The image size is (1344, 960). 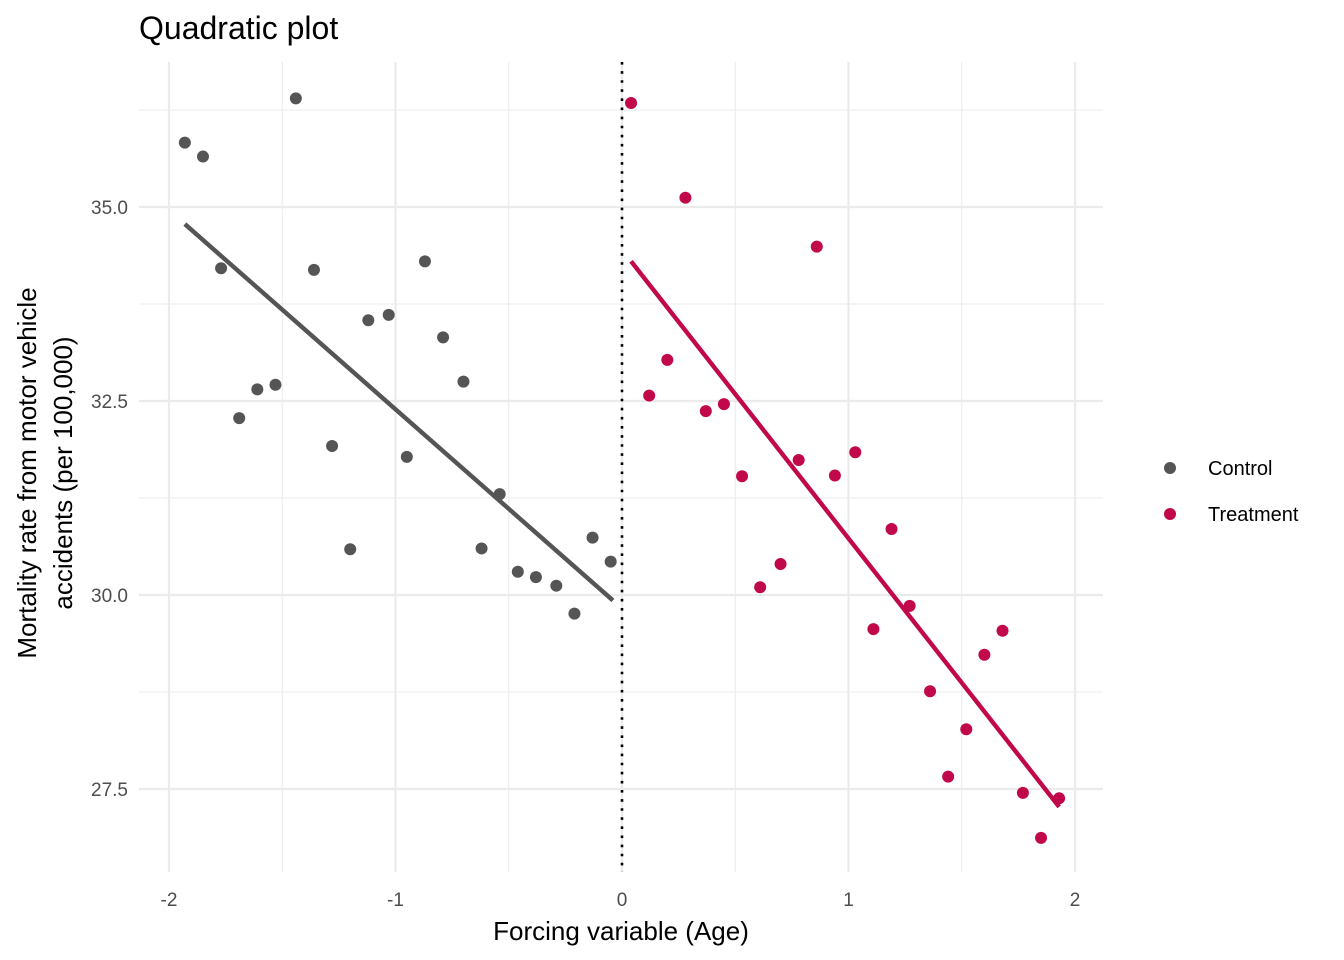 I want to click on x-tick-label: 0, so click(x=622, y=900).